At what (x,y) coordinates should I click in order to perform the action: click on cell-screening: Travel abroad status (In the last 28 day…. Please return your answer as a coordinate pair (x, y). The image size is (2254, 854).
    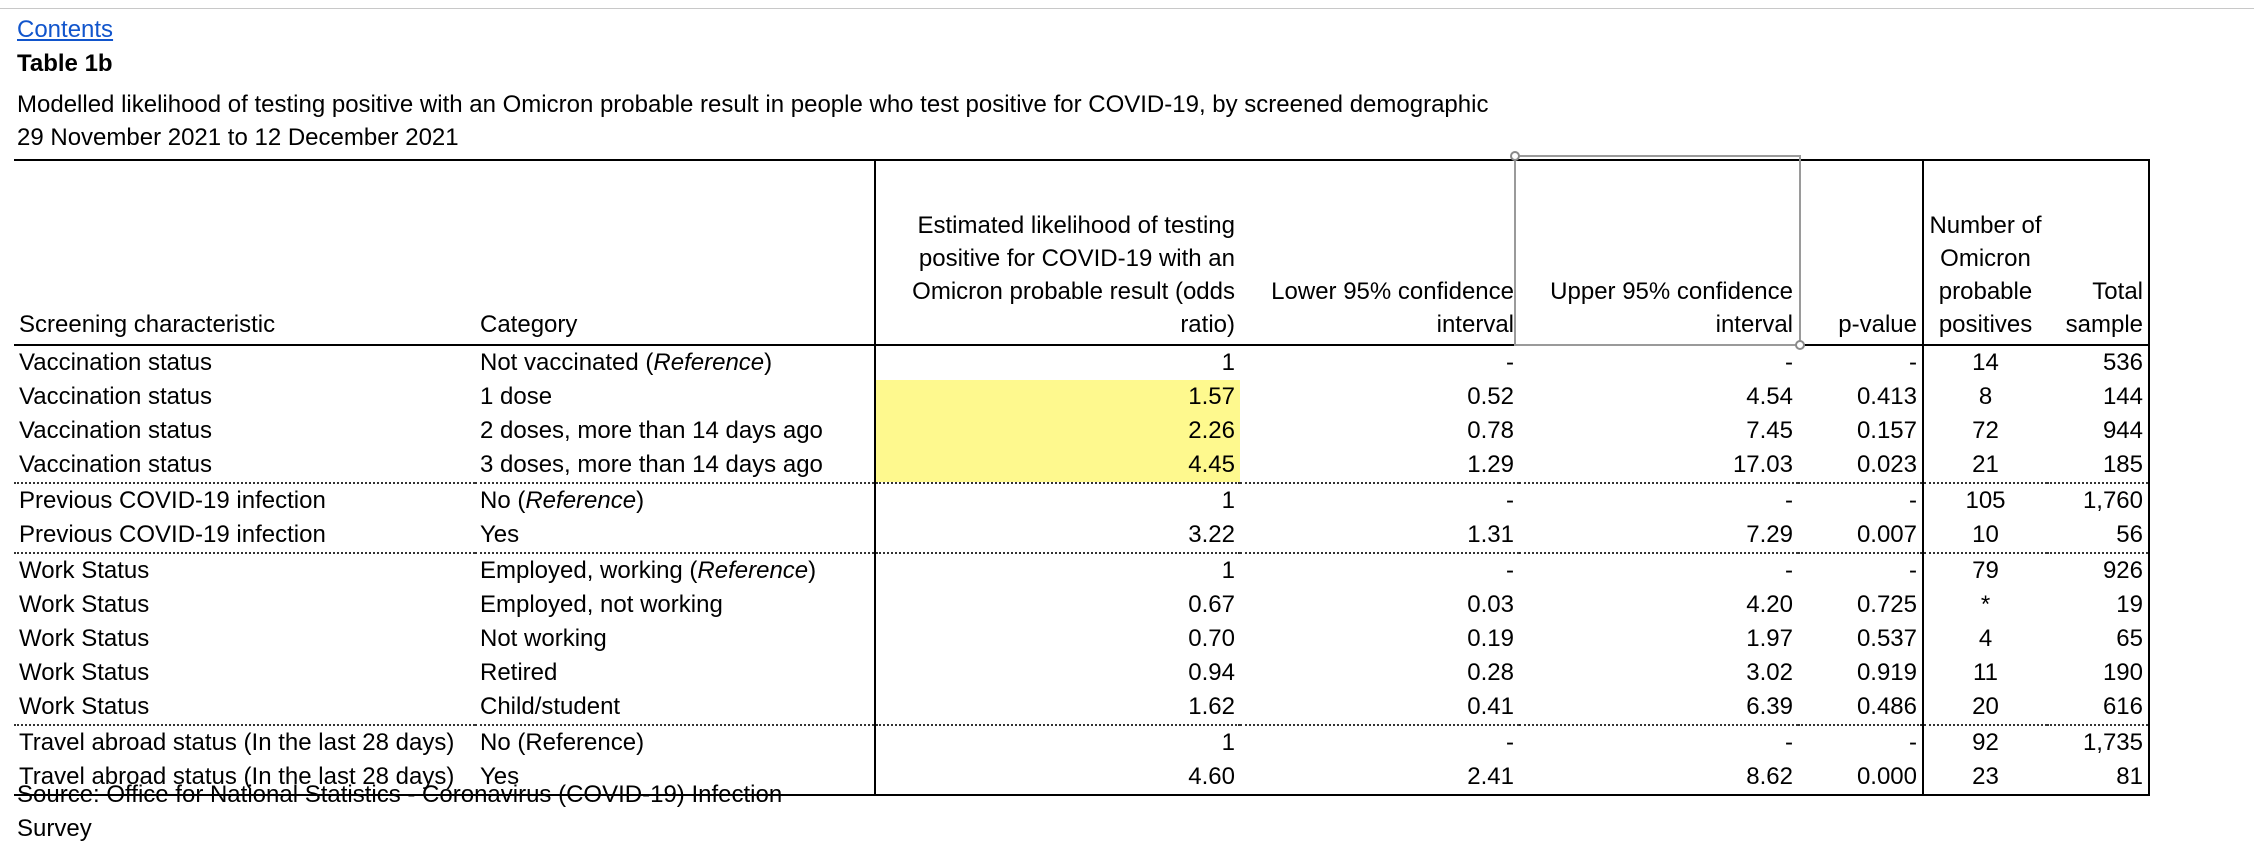
    Looking at the image, I should click on (244, 742).